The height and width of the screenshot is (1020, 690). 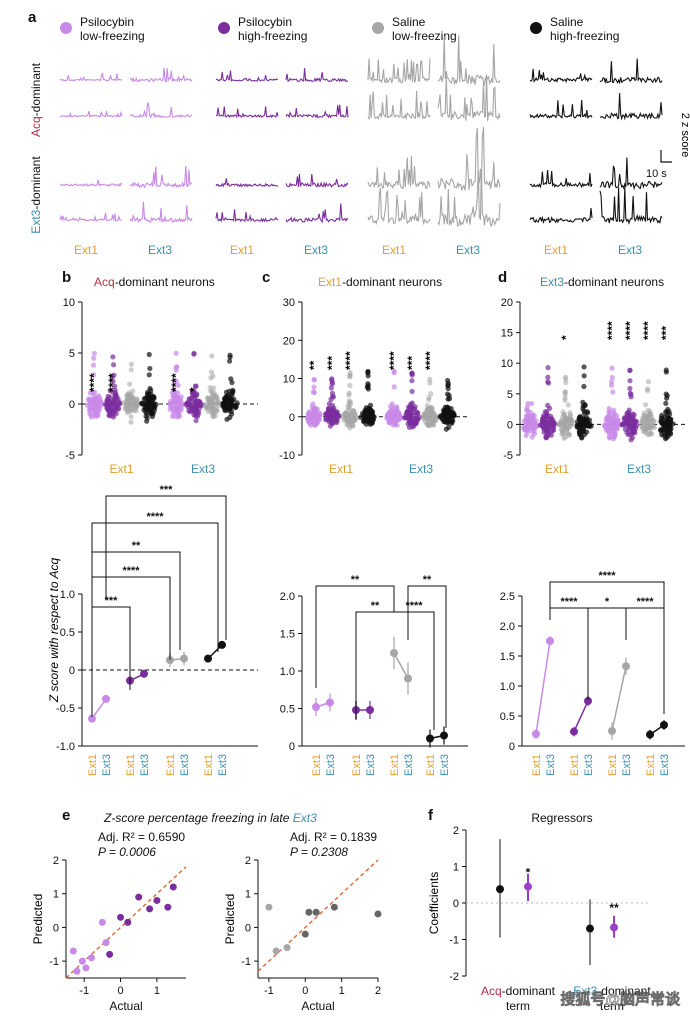 I want to click on p-value: P = 0.0006, so click(x=127, y=852).